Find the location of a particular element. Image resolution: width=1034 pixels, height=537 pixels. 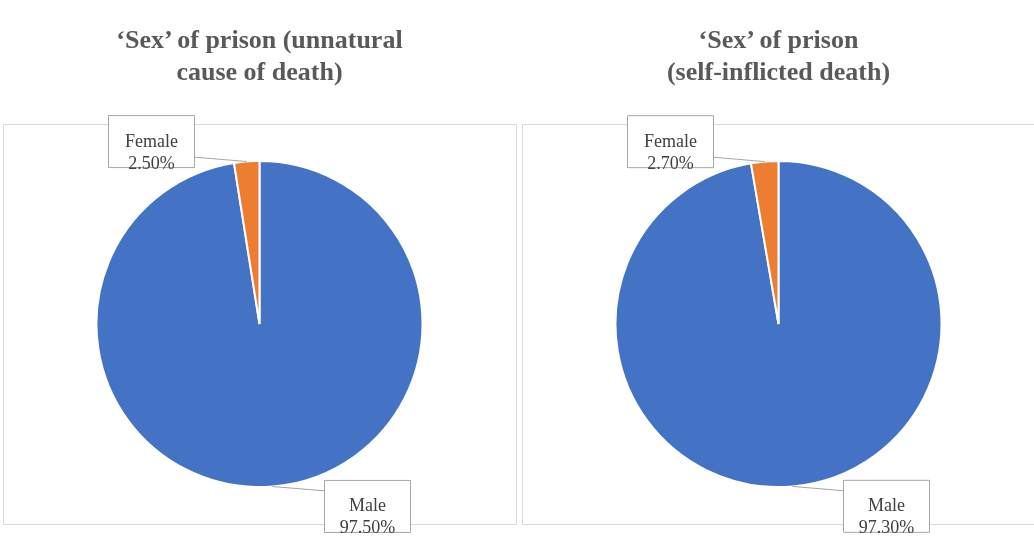

data-label: 2.50% is located at coordinates (151, 162).